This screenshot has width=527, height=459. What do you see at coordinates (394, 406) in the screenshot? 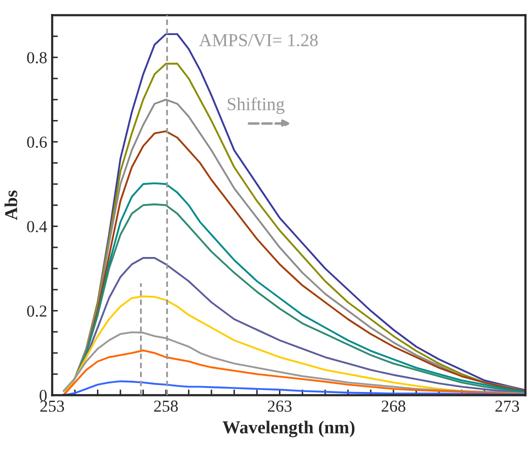
I see `x-tick-label: 268` at bounding box center [394, 406].